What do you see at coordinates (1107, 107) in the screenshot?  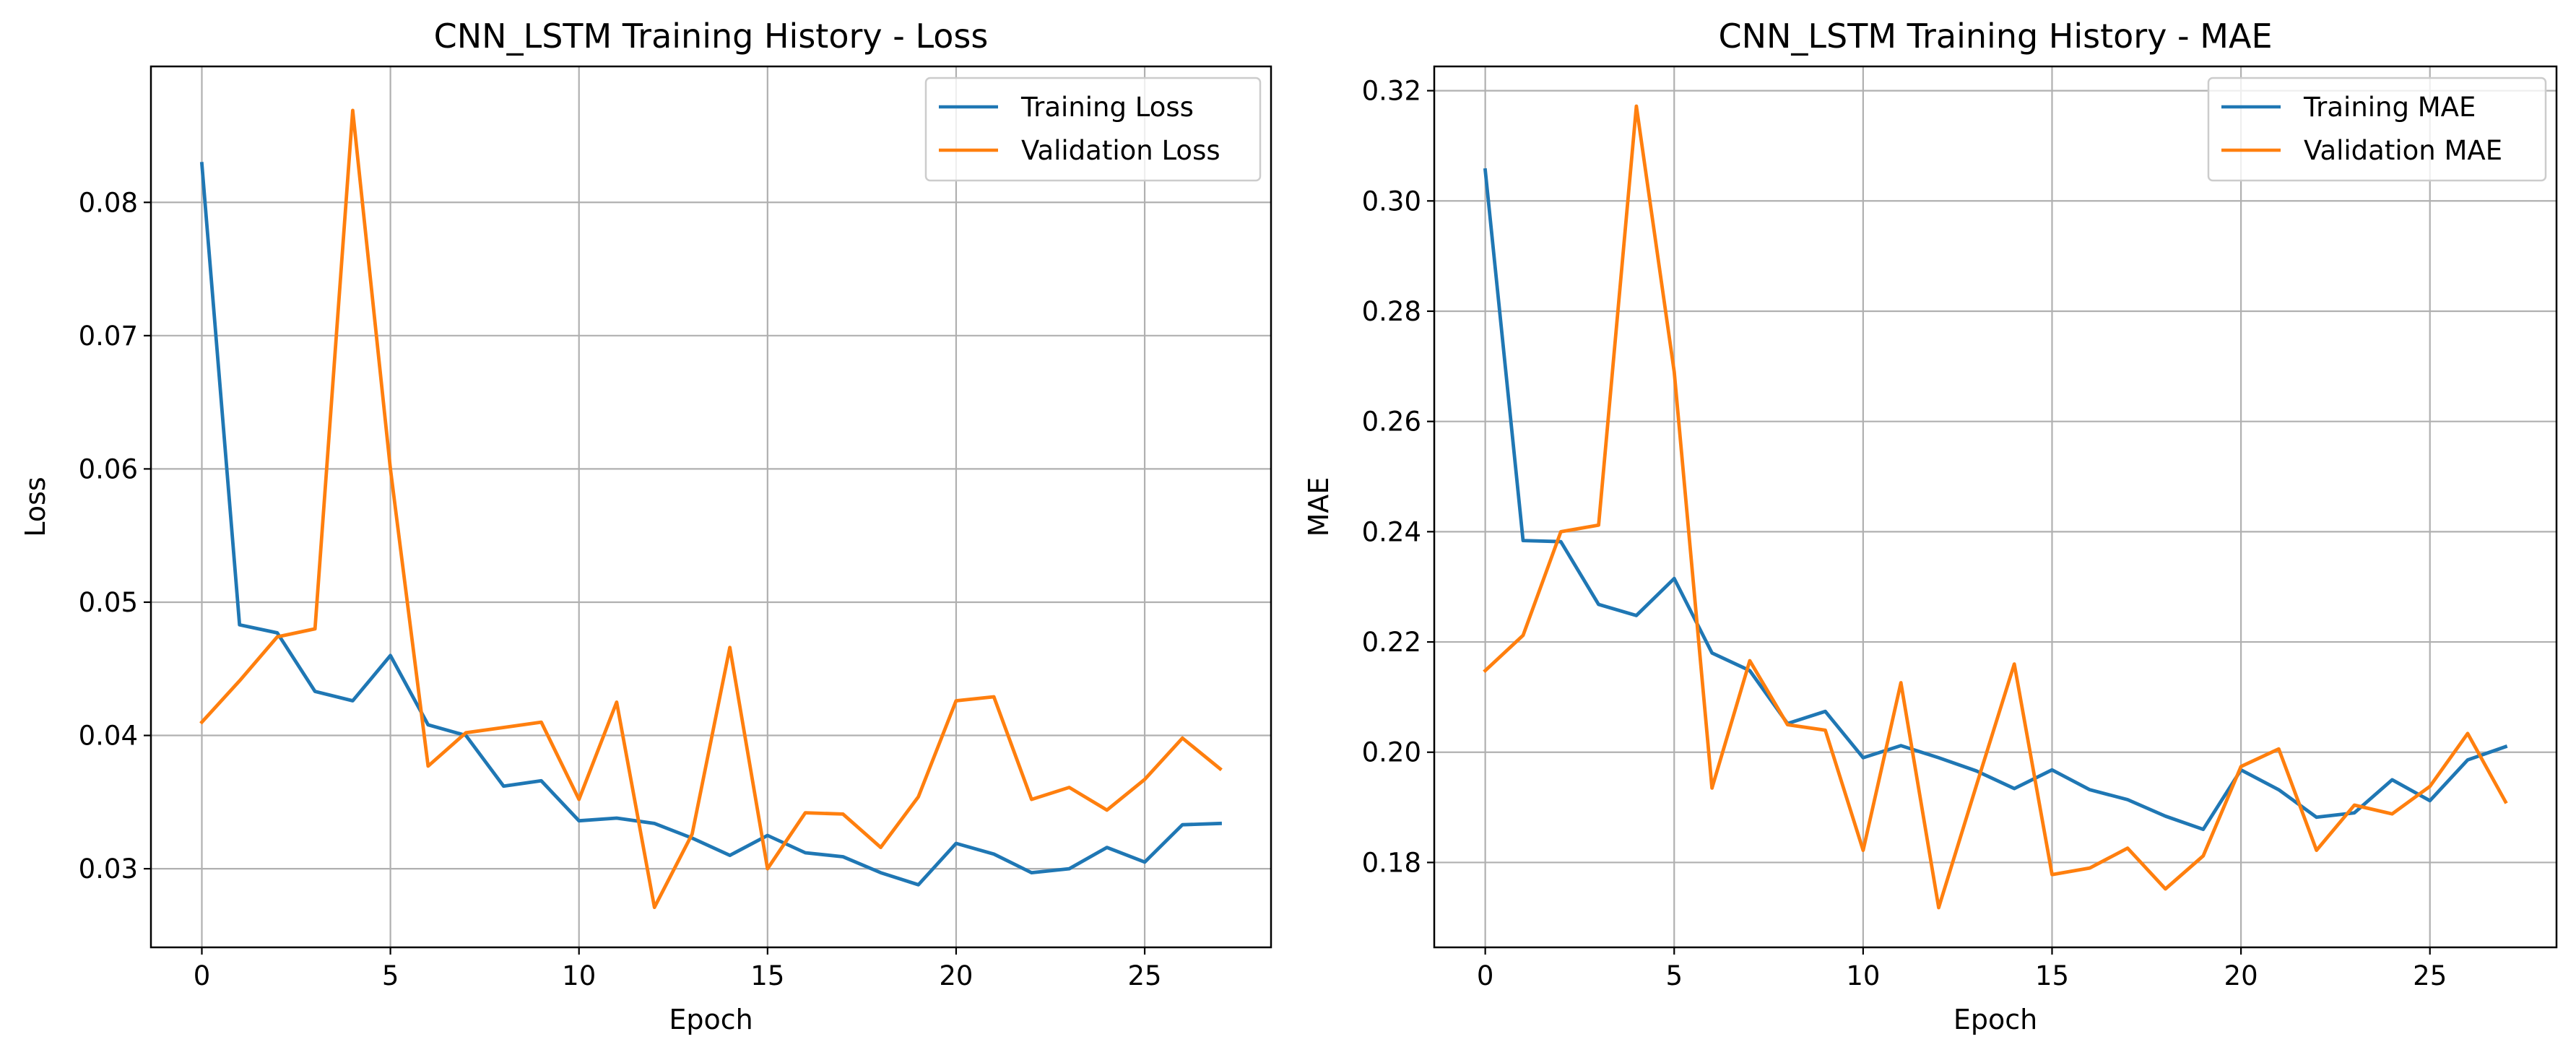 I see `legend-label-training-loss: Training Loss` at bounding box center [1107, 107].